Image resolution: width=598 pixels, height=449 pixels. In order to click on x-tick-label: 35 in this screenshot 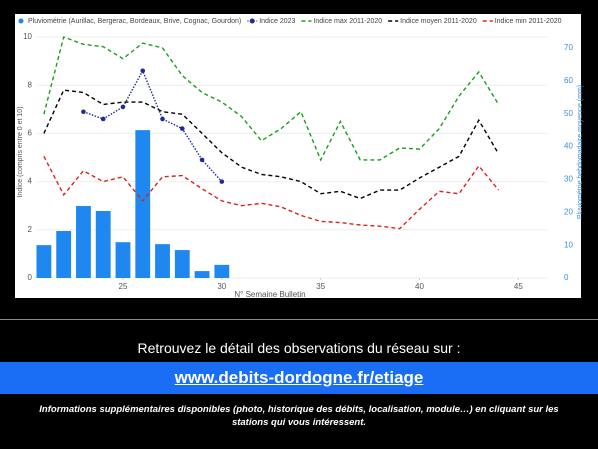, I will do `click(320, 286)`.